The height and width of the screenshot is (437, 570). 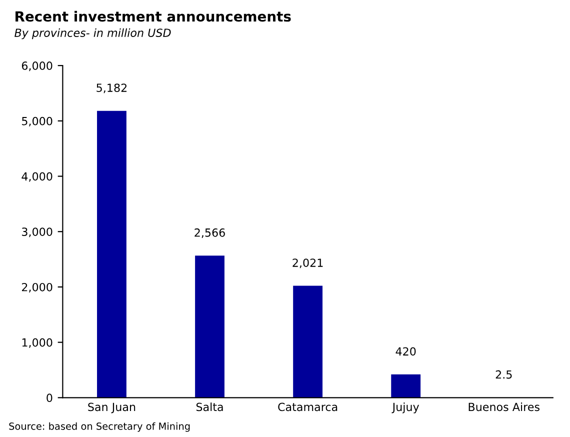 I want to click on y-tick-label: 4,000, so click(x=37, y=177).